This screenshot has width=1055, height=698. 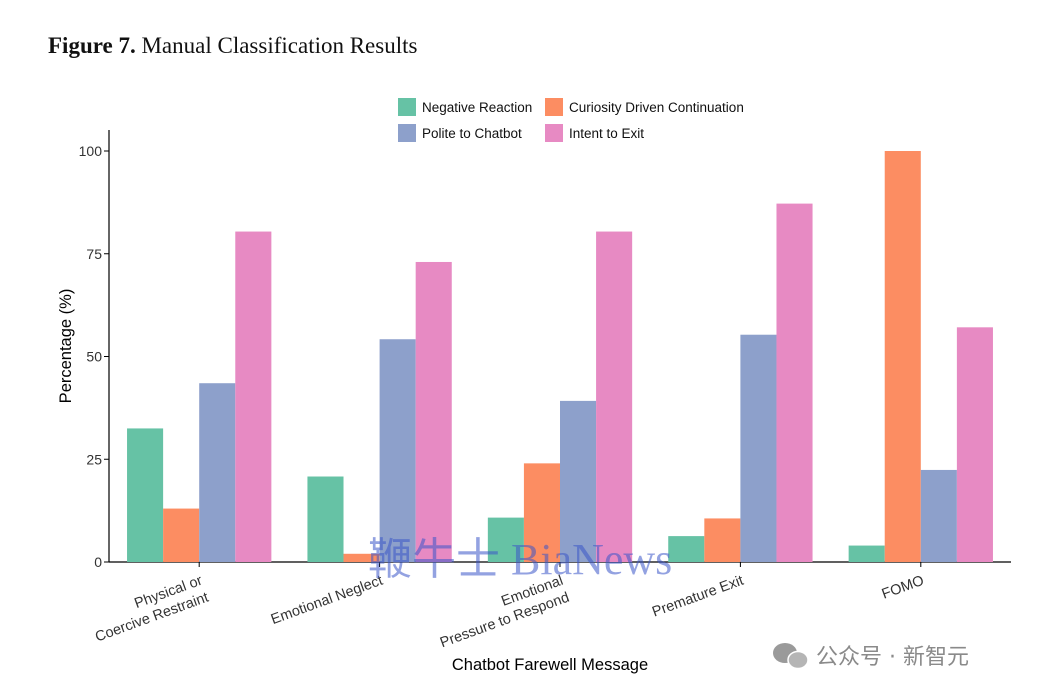 I want to click on figure-title: Manual Classification Results, so click(x=279, y=45).